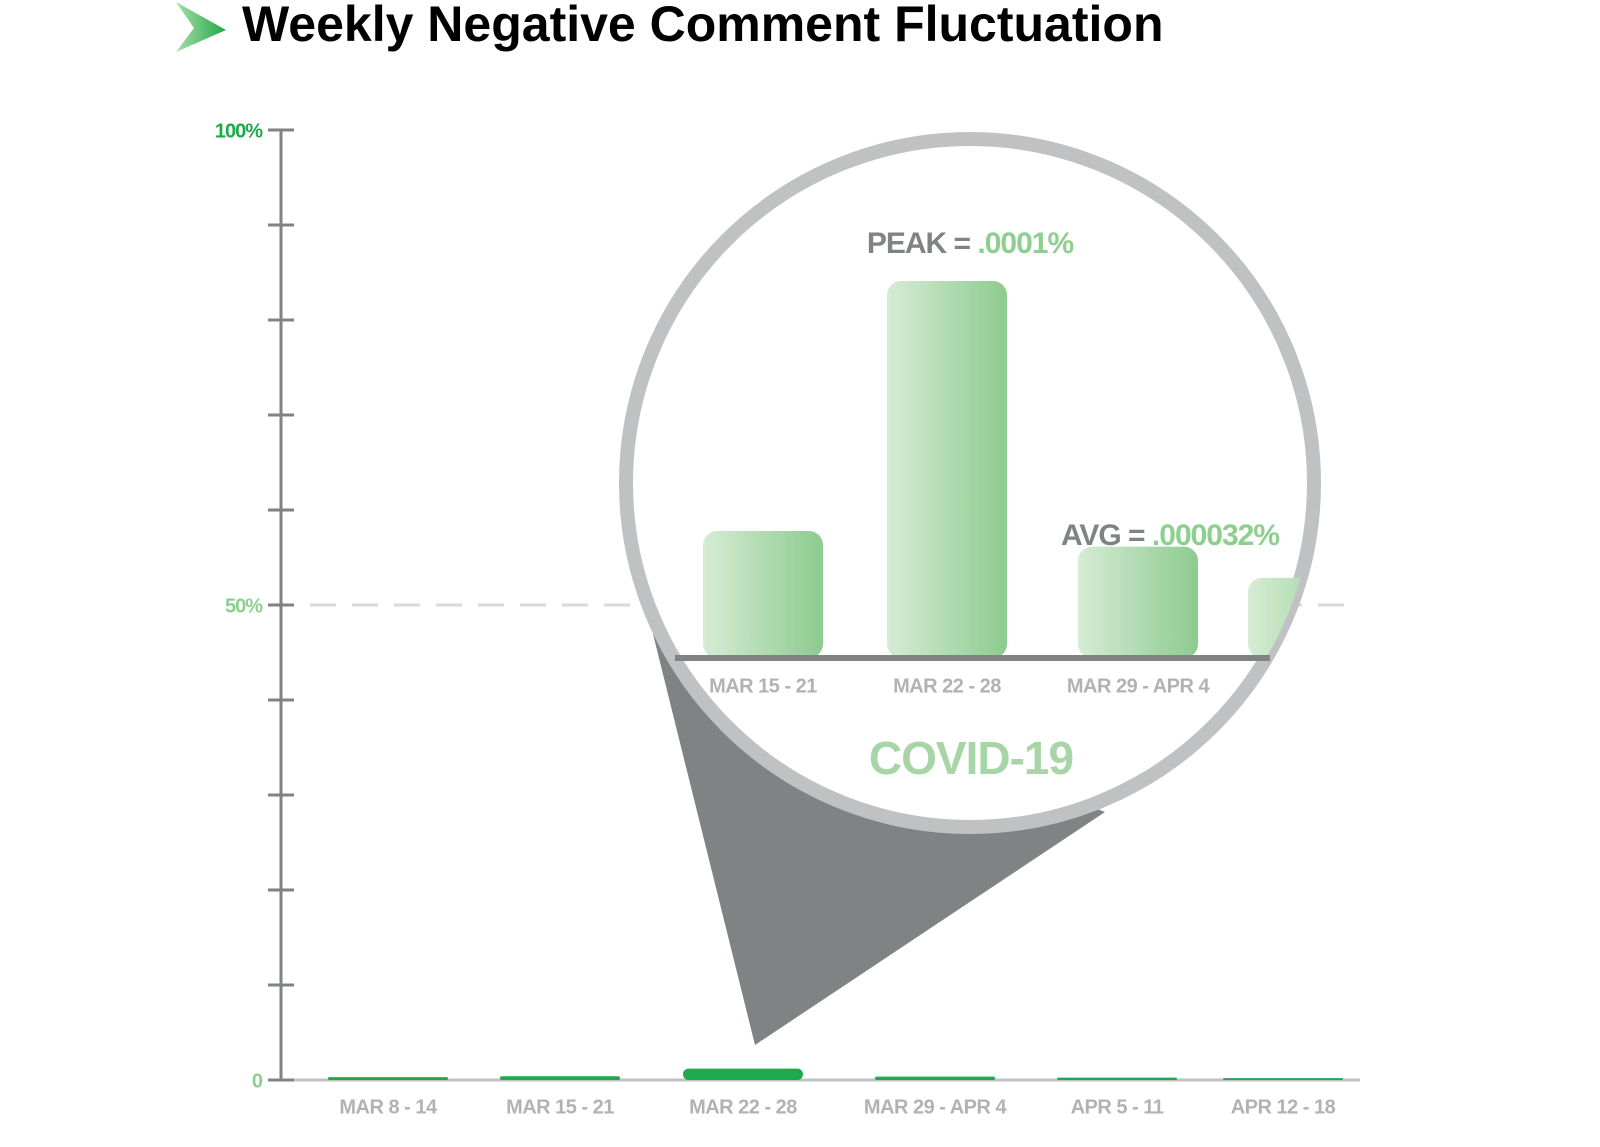 Image resolution: width=1600 pixels, height=1147 pixels. What do you see at coordinates (702, 26) in the screenshot?
I see `chart-title: Weekly Negative Comment Fluctuation` at bounding box center [702, 26].